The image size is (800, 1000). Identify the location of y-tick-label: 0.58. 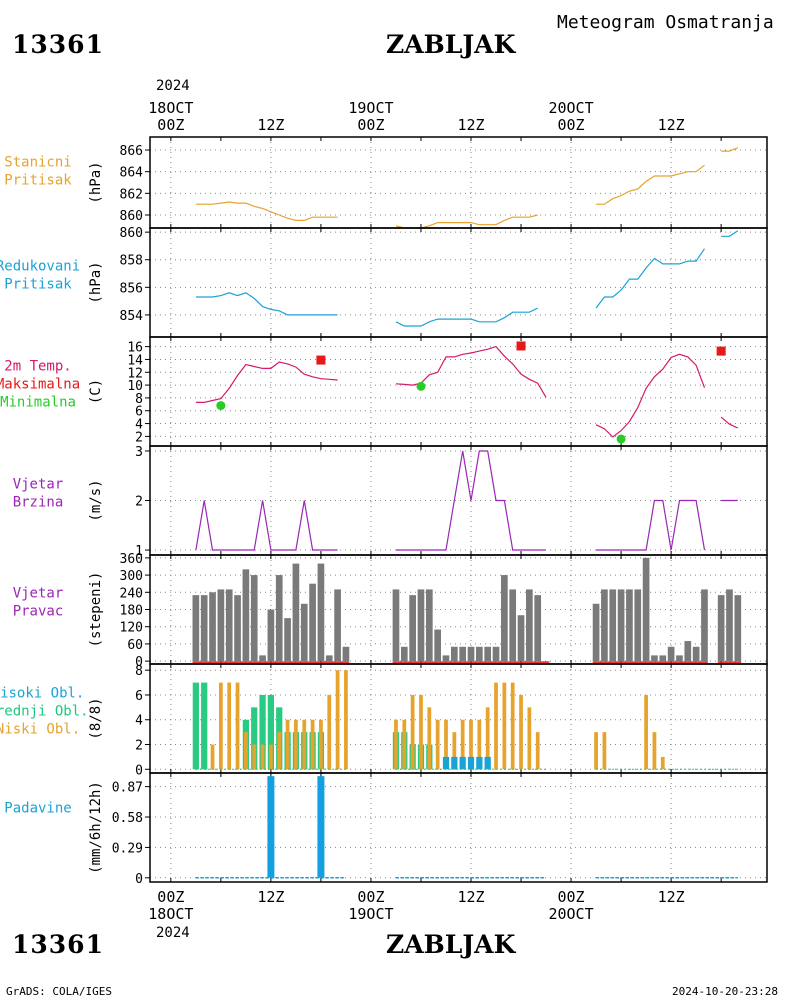
(127, 818).